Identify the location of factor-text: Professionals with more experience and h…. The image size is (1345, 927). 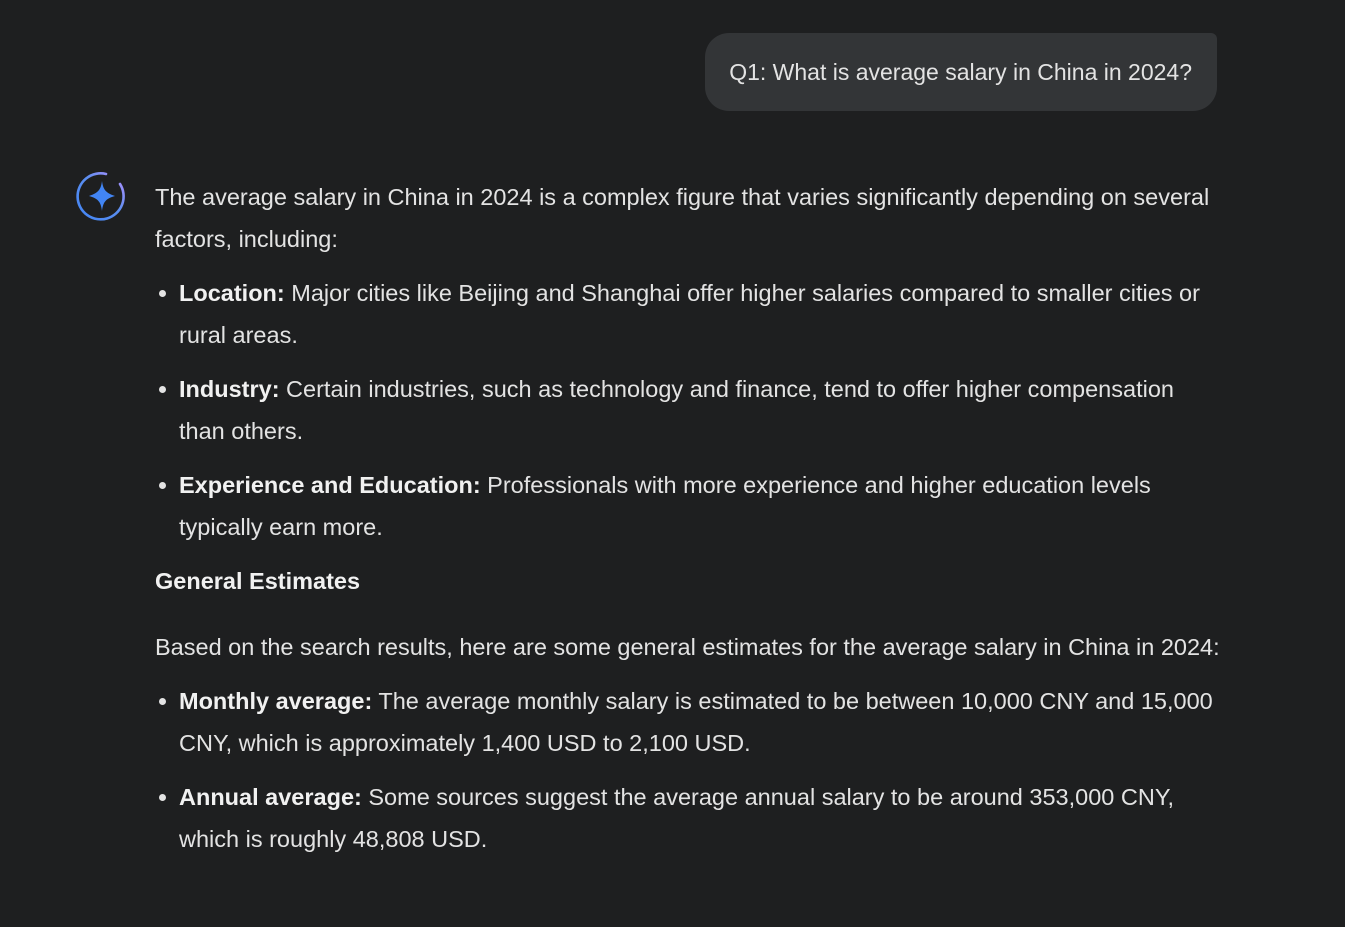
(665, 506).